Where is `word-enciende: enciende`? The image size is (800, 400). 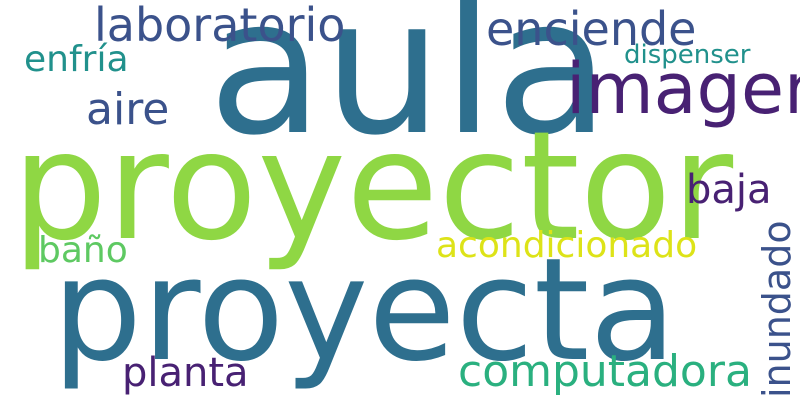 word-enciende: enciende is located at coordinates (591, 29).